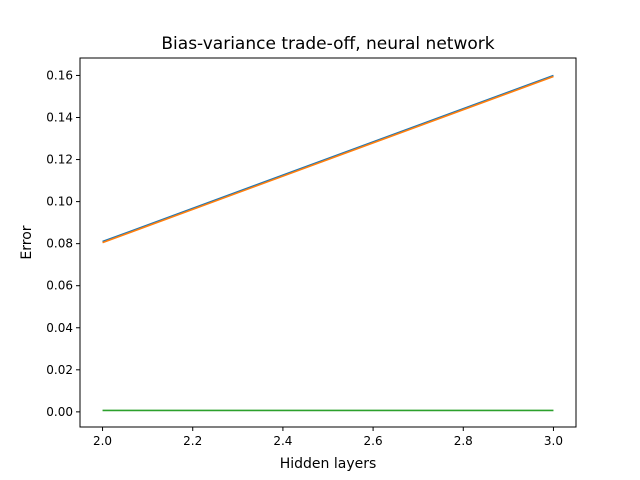 This screenshot has width=640, height=480. I want to click on x-tick-label: 2.8, so click(463, 441).